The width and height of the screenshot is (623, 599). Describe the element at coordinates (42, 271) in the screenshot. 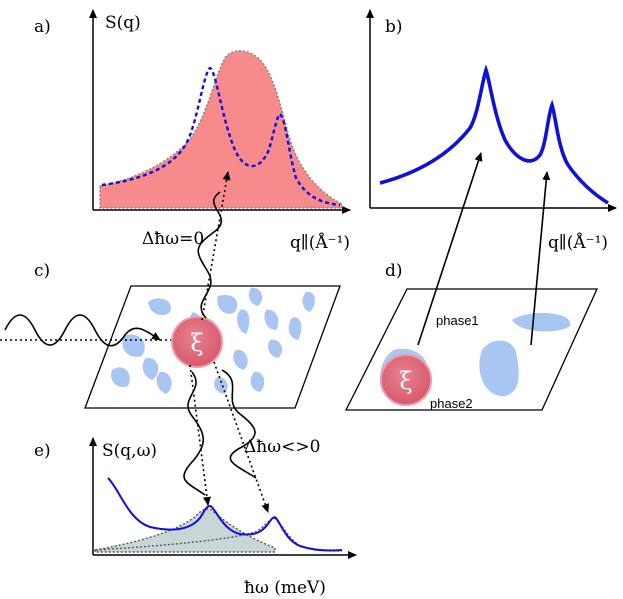

I see `panel-c-tag: c)` at that location.